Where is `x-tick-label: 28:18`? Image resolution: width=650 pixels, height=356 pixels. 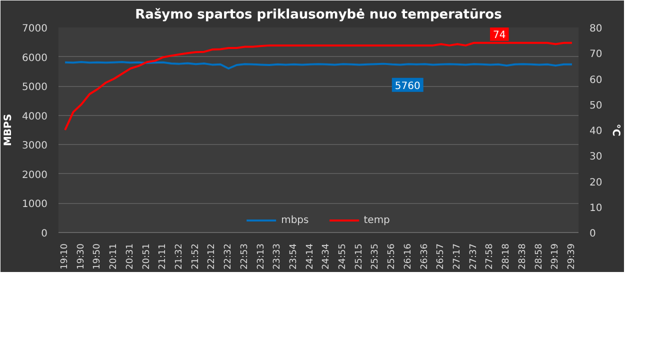 x-tick-label: 28:18 is located at coordinates (507, 256).